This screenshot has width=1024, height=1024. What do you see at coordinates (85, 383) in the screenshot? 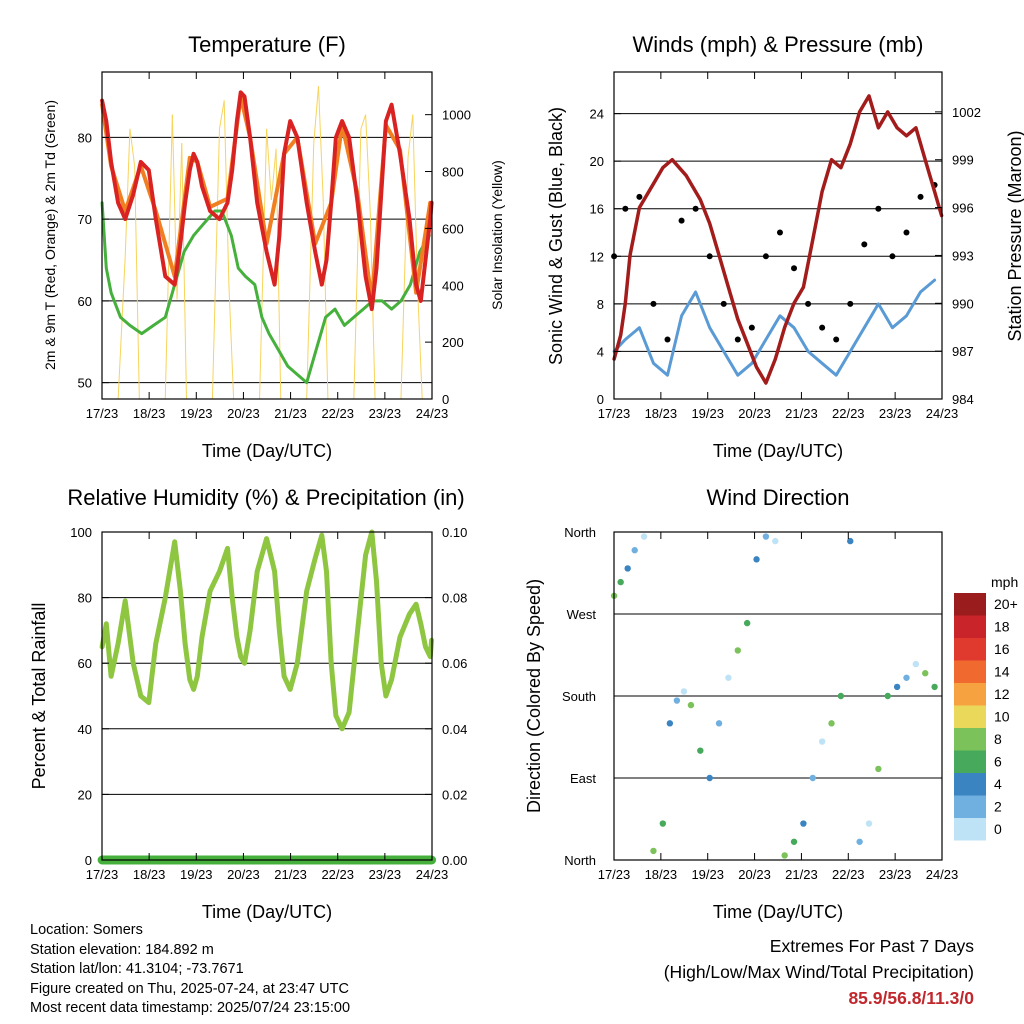
I see `y-tick-label: 50` at bounding box center [85, 383].